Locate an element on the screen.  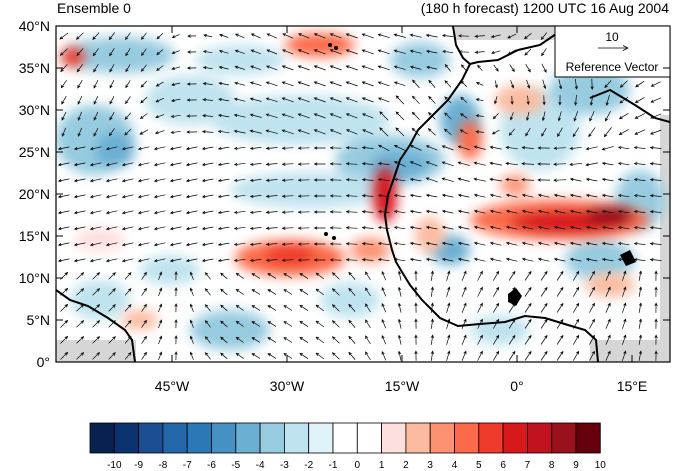
colorbar-label: 4 is located at coordinates (455, 465).